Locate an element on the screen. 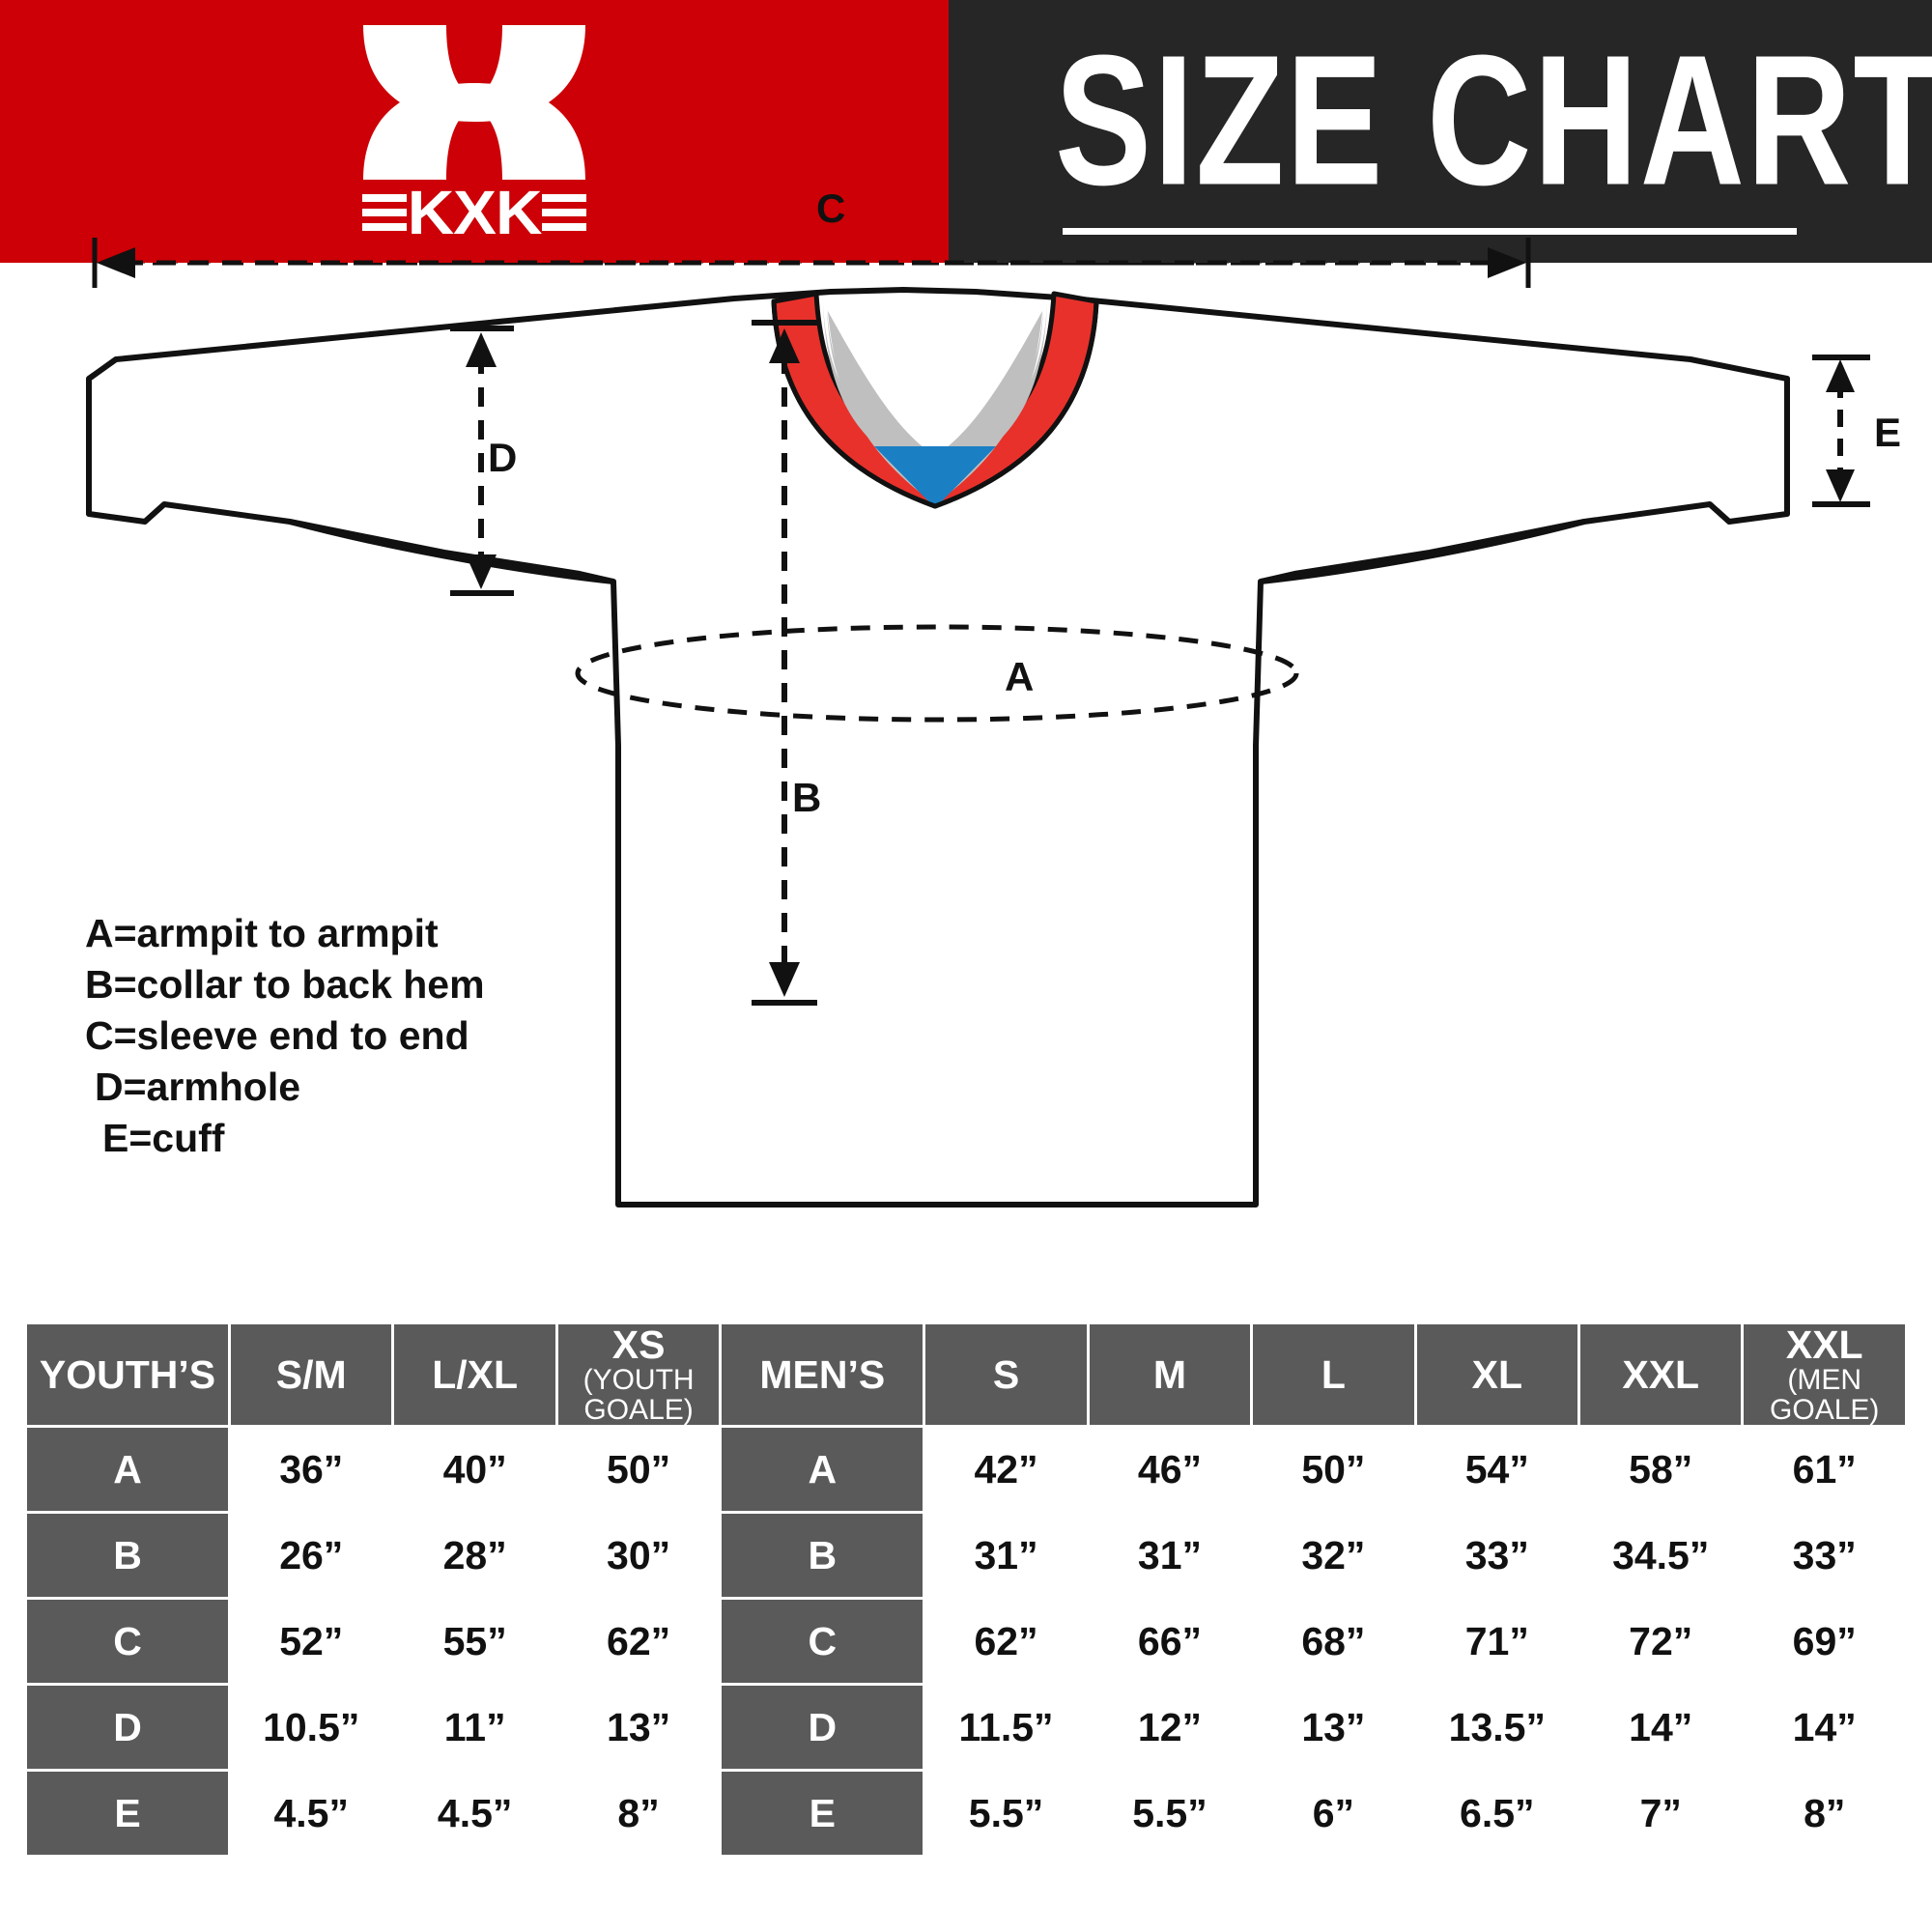  mens-col-1: M is located at coordinates (1170, 1374).